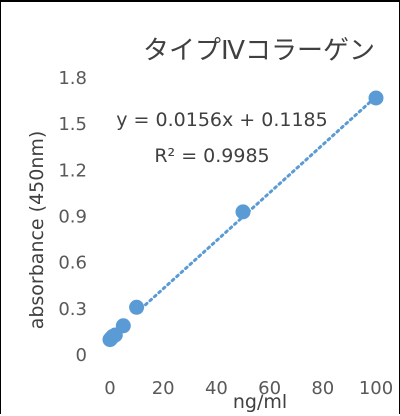 The width and height of the screenshot is (400, 416). I want to click on y-tick-label: 0, so click(81, 355).